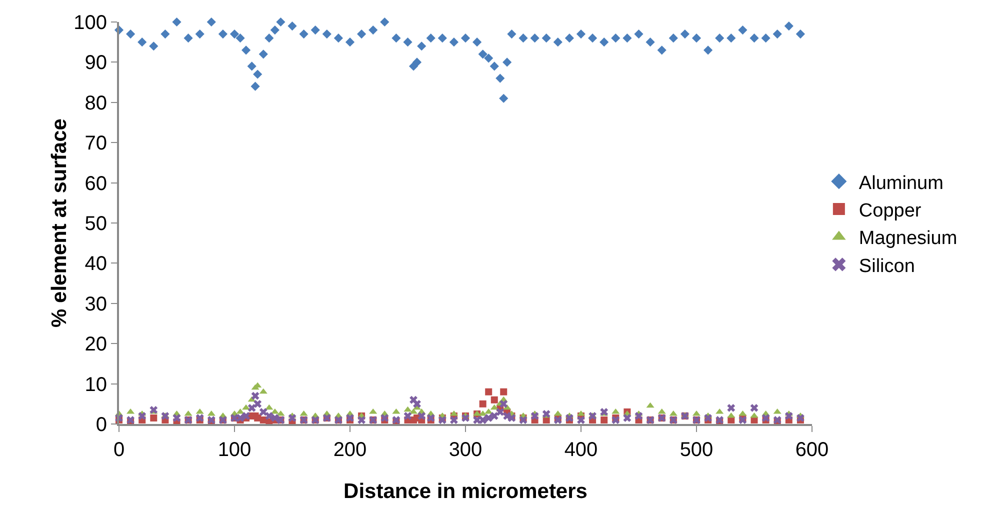  Describe the element at coordinates (901, 183) in the screenshot. I see `legend-label: Aluminum` at that location.